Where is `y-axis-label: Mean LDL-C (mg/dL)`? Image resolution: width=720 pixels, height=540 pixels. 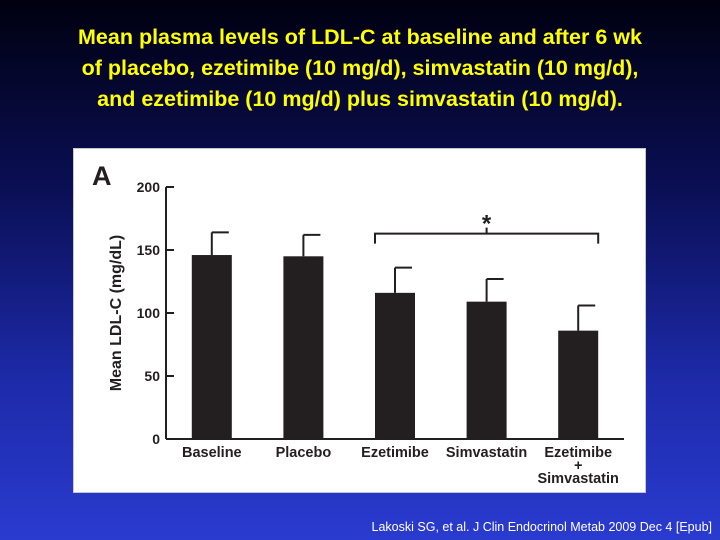 y-axis-label: Mean LDL-C (mg/dL) is located at coordinates (116, 313).